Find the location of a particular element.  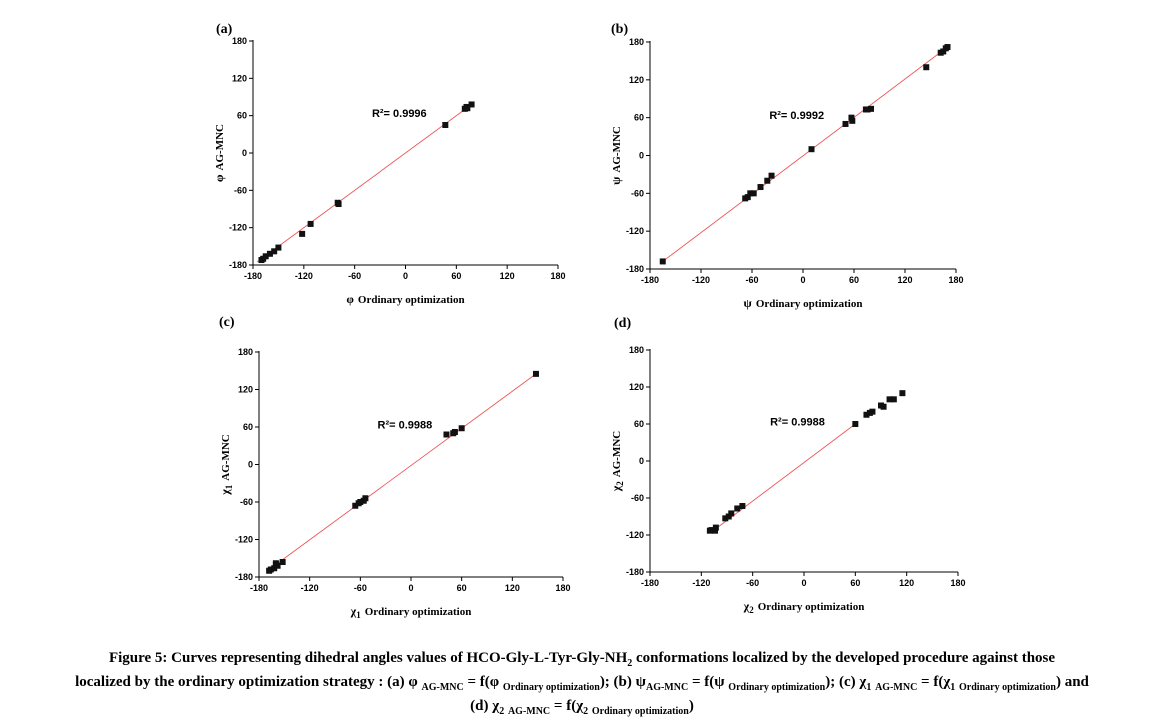

x-axis-label: ψ Ordinary optimization is located at coordinates (803, 303).